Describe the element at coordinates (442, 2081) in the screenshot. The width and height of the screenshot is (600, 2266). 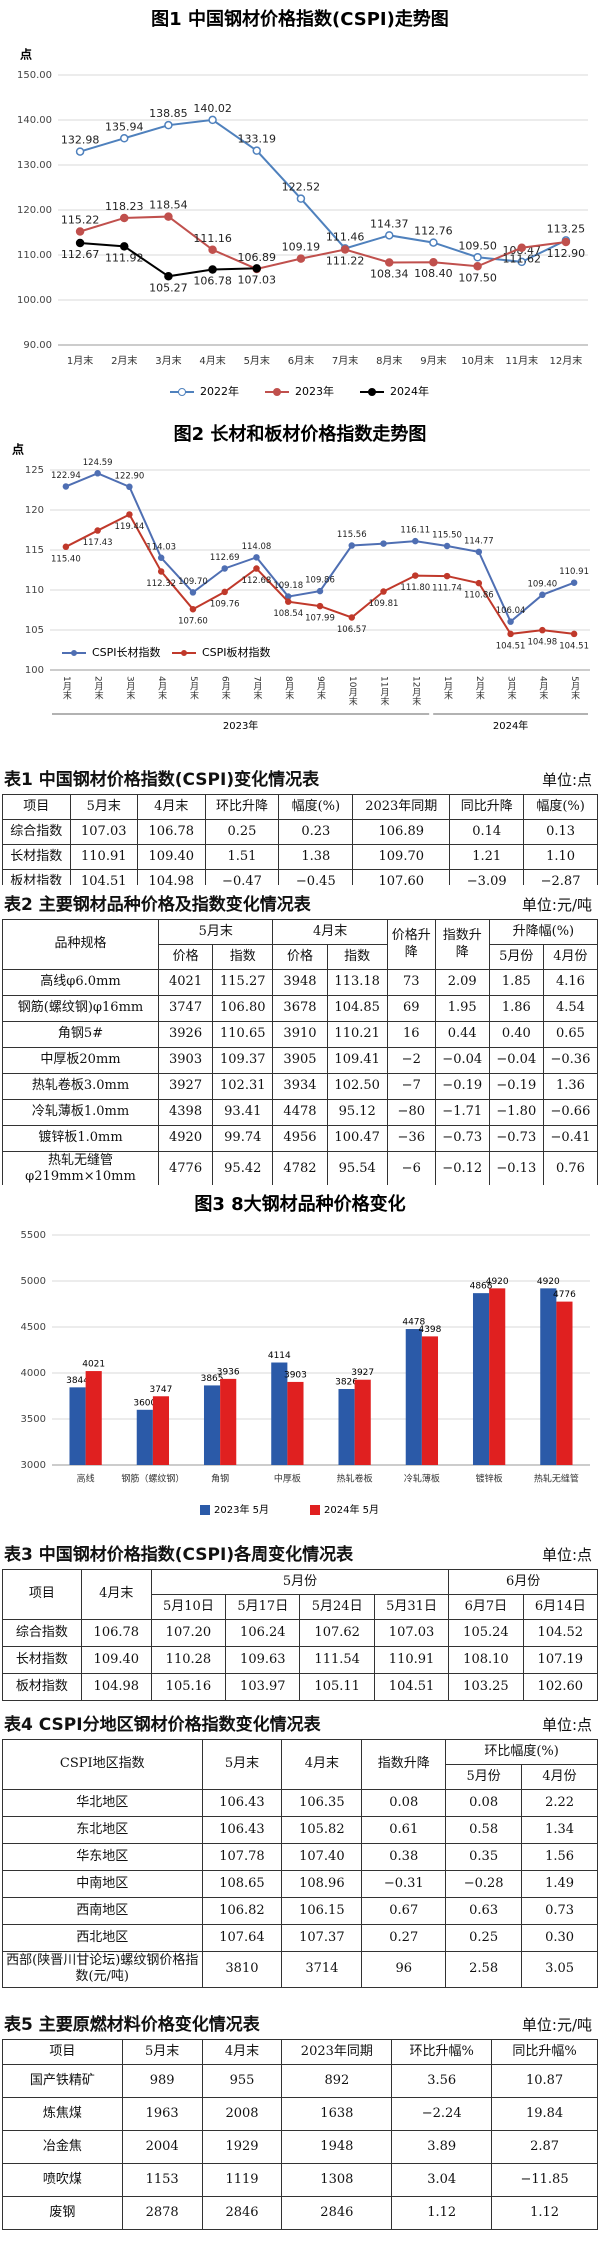
I see `cell: 3.56` at that location.